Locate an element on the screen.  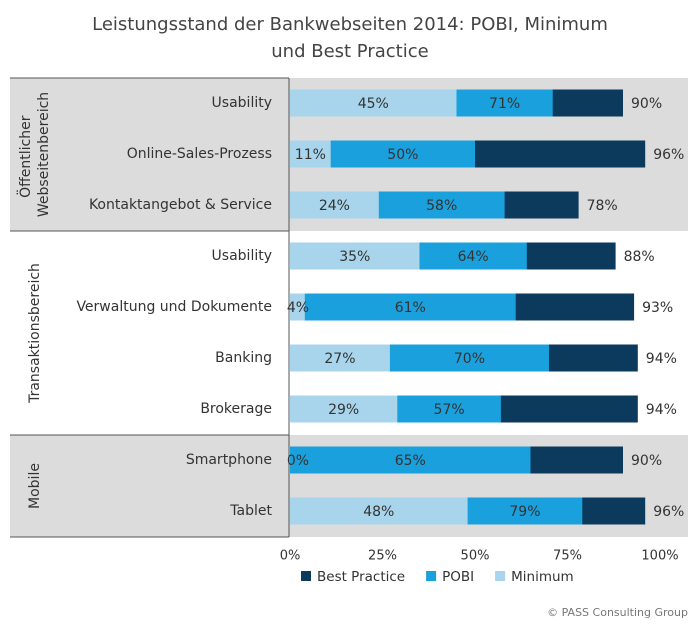
value-label: 70% is located at coordinates (469, 359).